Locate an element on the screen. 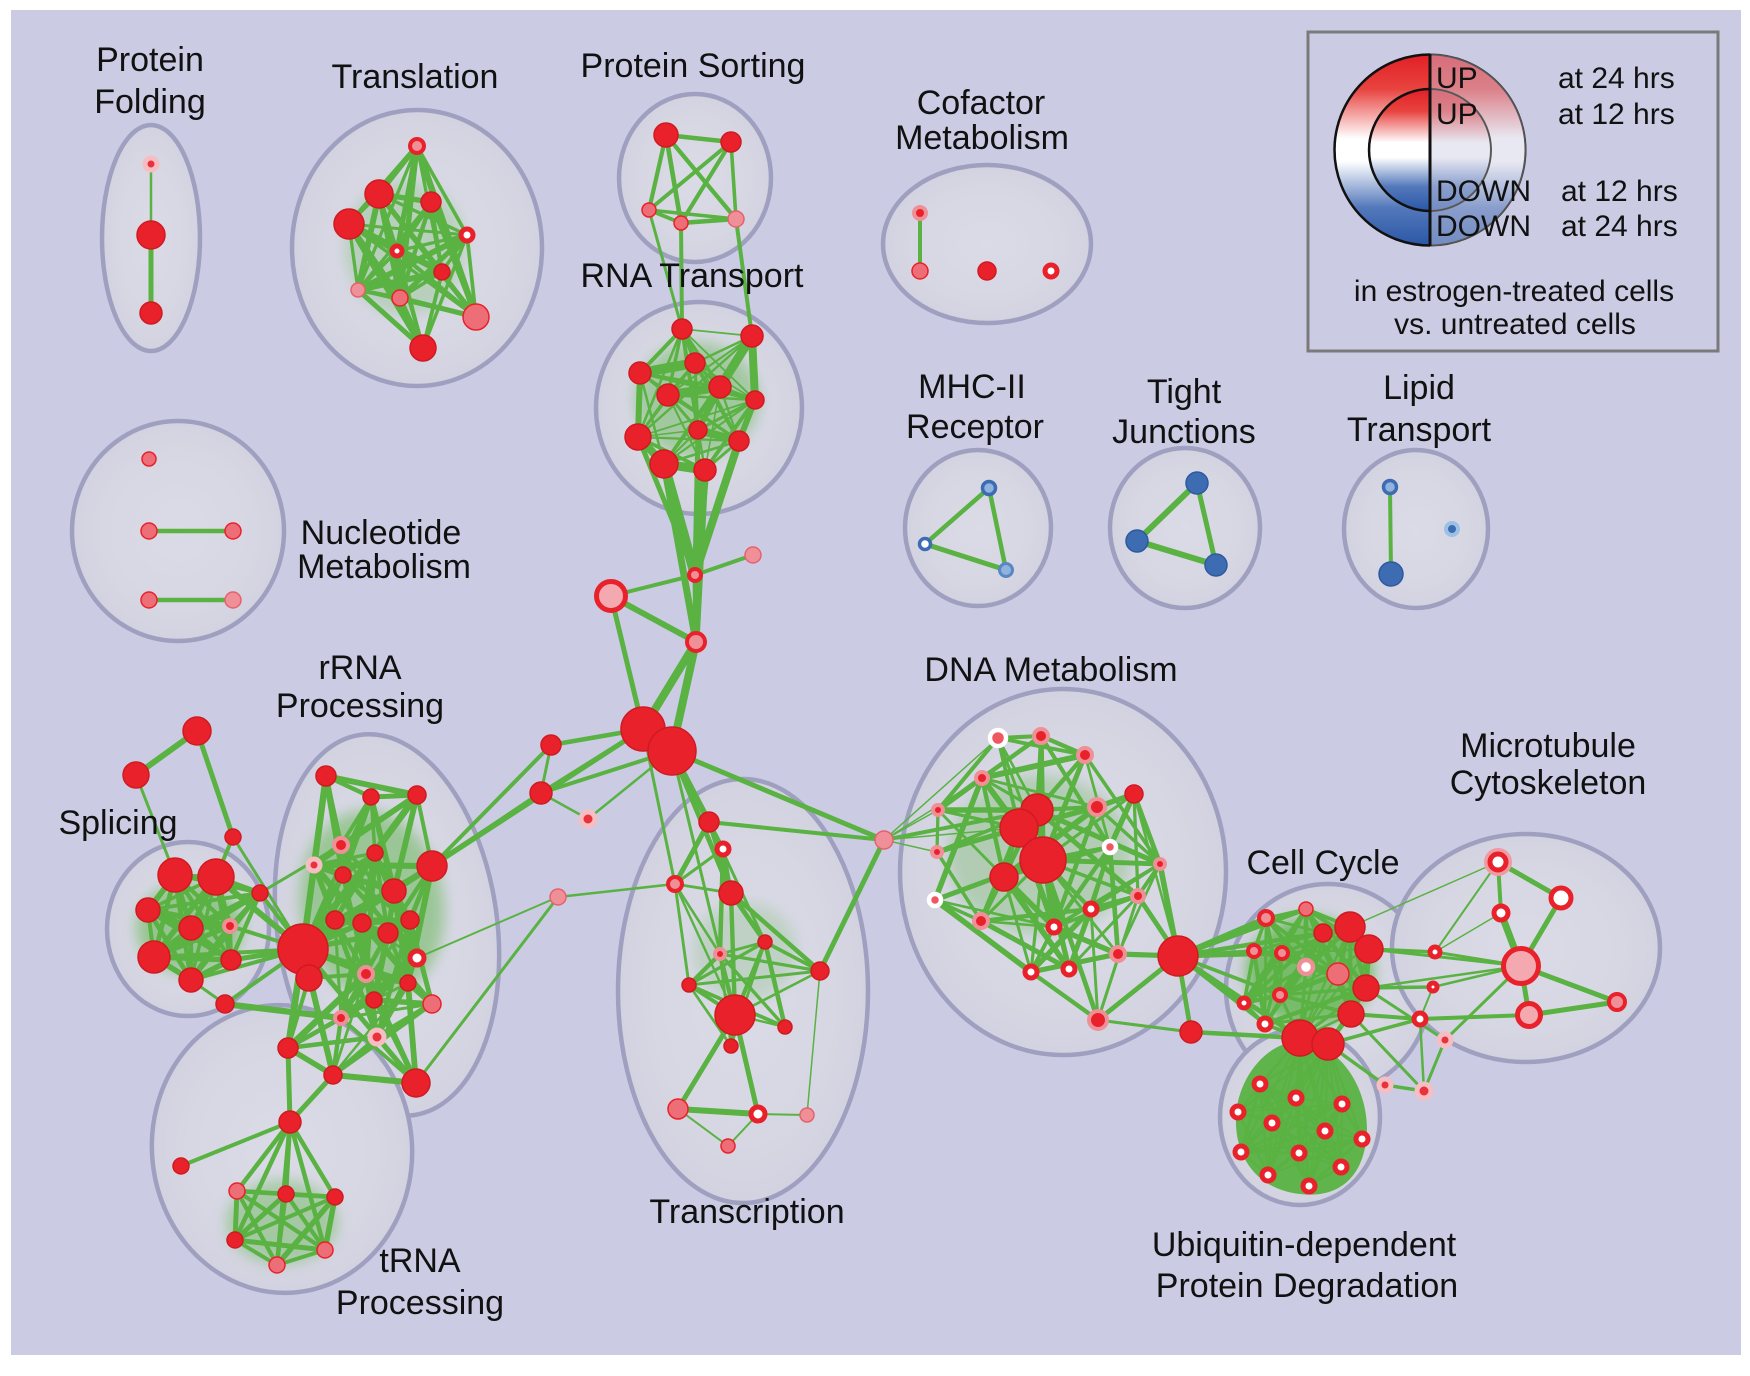 This screenshot has height=1376, width=1750. svg-text: Splicing is located at coordinates (117, 823).